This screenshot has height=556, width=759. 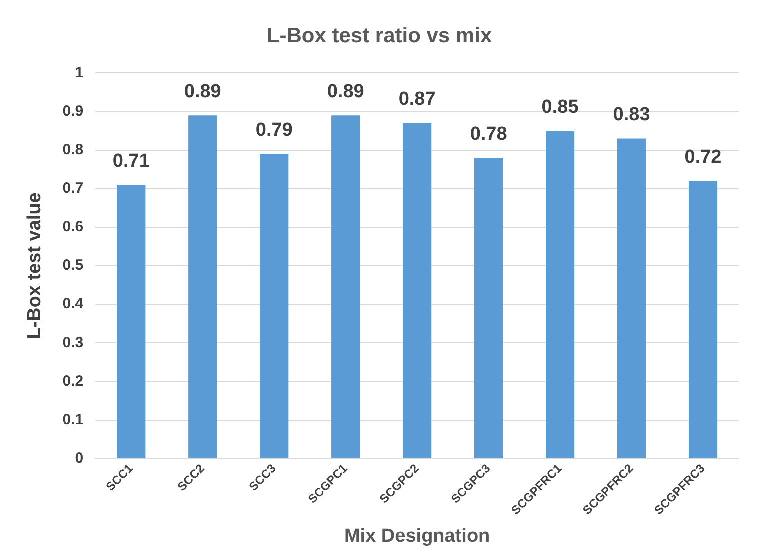 What do you see at coordinates (73, 381) in the screenshot?
I see `y-tick-label: 0.2` at bounding box center [73, 381].